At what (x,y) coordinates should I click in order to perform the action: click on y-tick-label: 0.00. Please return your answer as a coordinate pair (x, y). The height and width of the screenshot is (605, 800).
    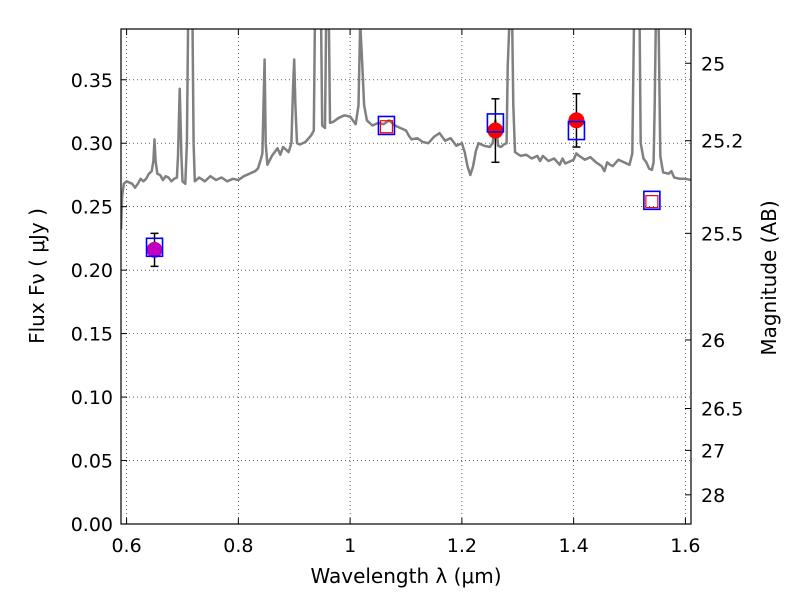
    Looking at the image, I should click on (92, 525).